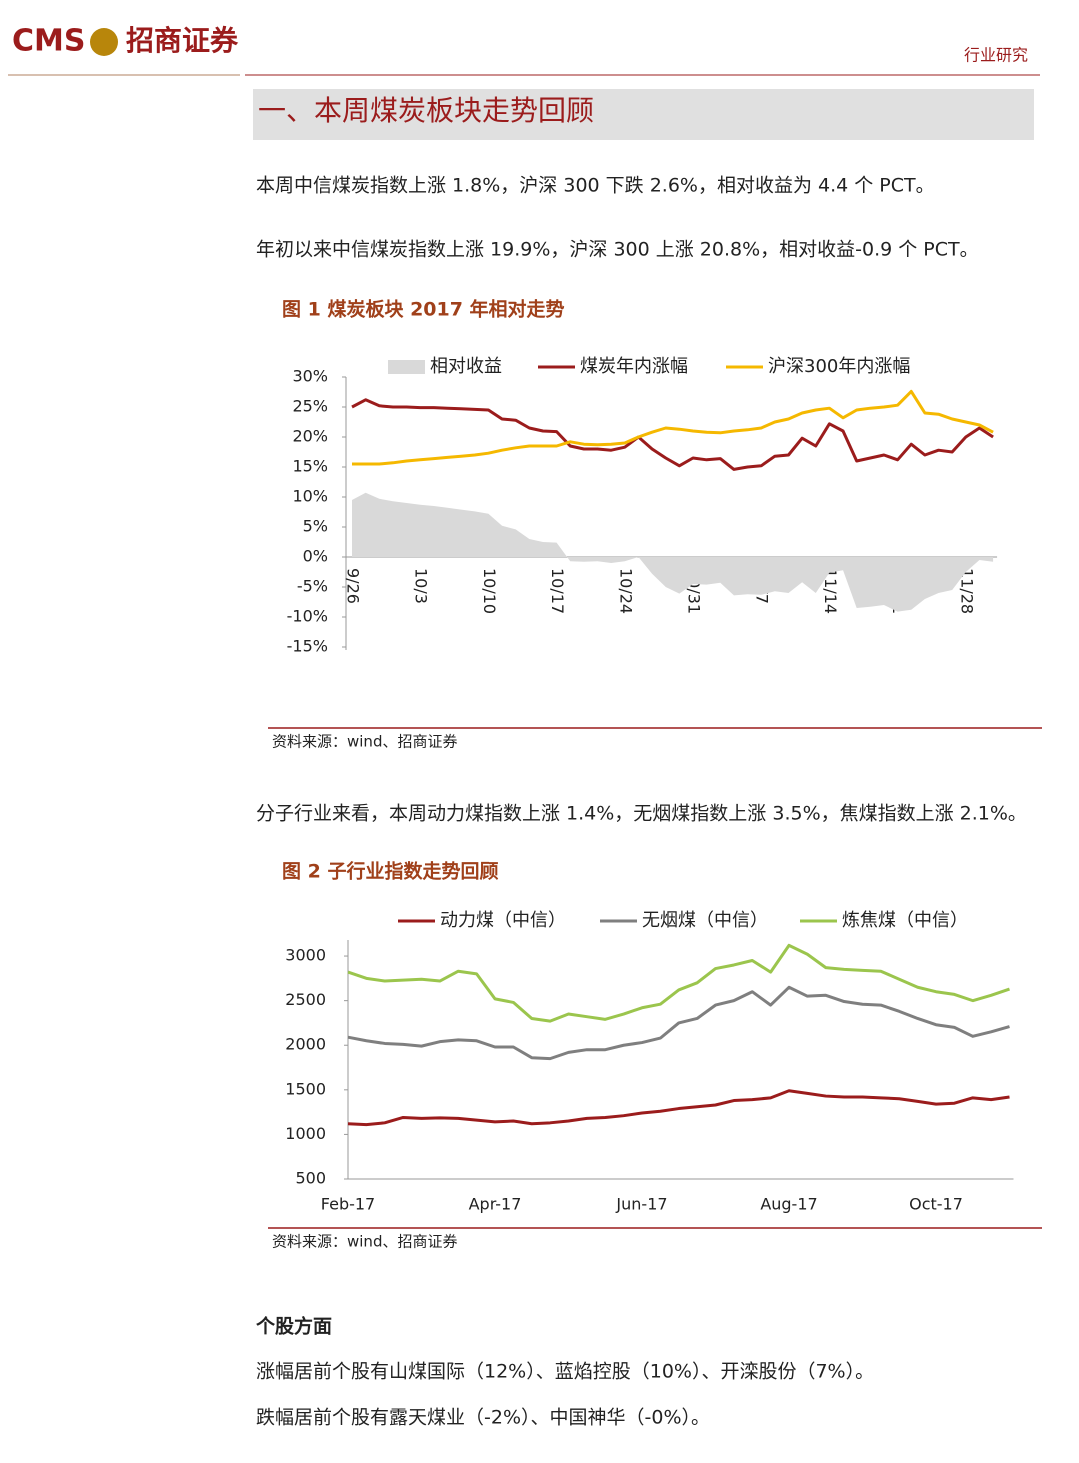  Describe the element at coordinates (310, 436) in the screenshot. I see `y-tick-label: 20%` at that location.